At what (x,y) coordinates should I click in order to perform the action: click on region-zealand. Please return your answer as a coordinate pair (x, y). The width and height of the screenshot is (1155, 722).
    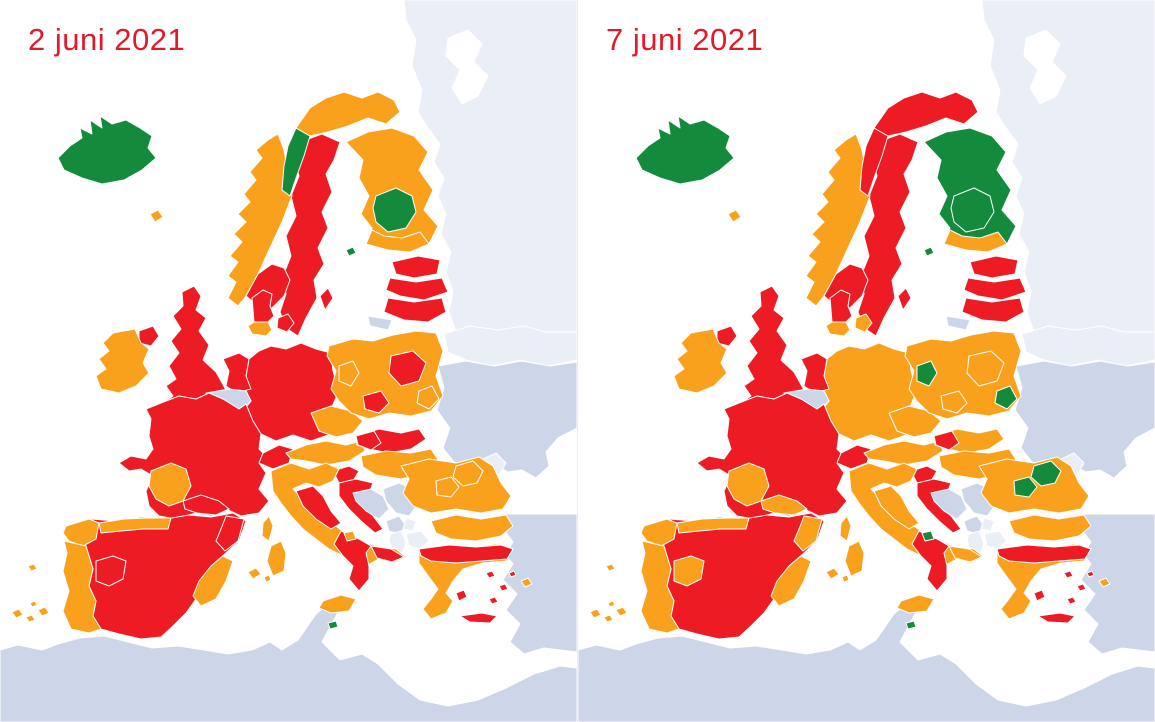
    Looking at the image, I should click on (285, 323).